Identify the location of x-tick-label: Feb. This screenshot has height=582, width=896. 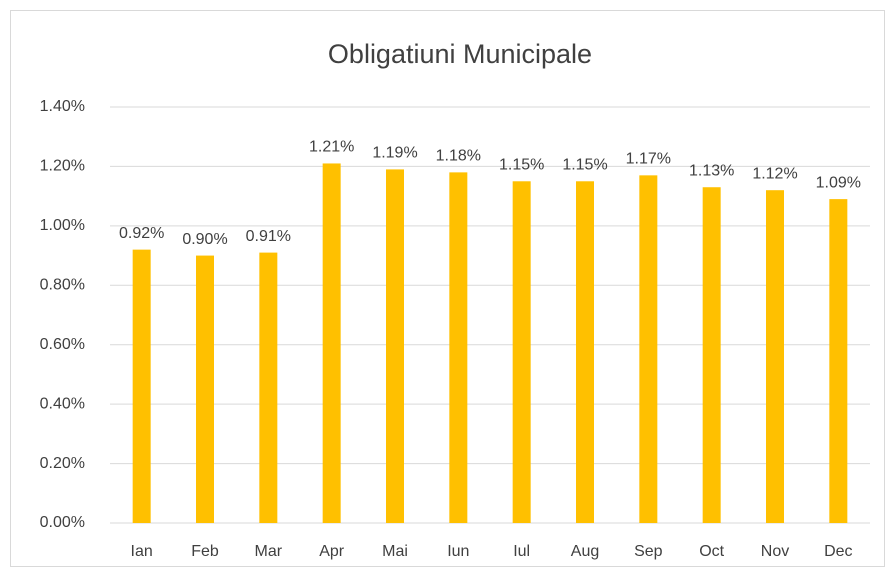
(205, 551).